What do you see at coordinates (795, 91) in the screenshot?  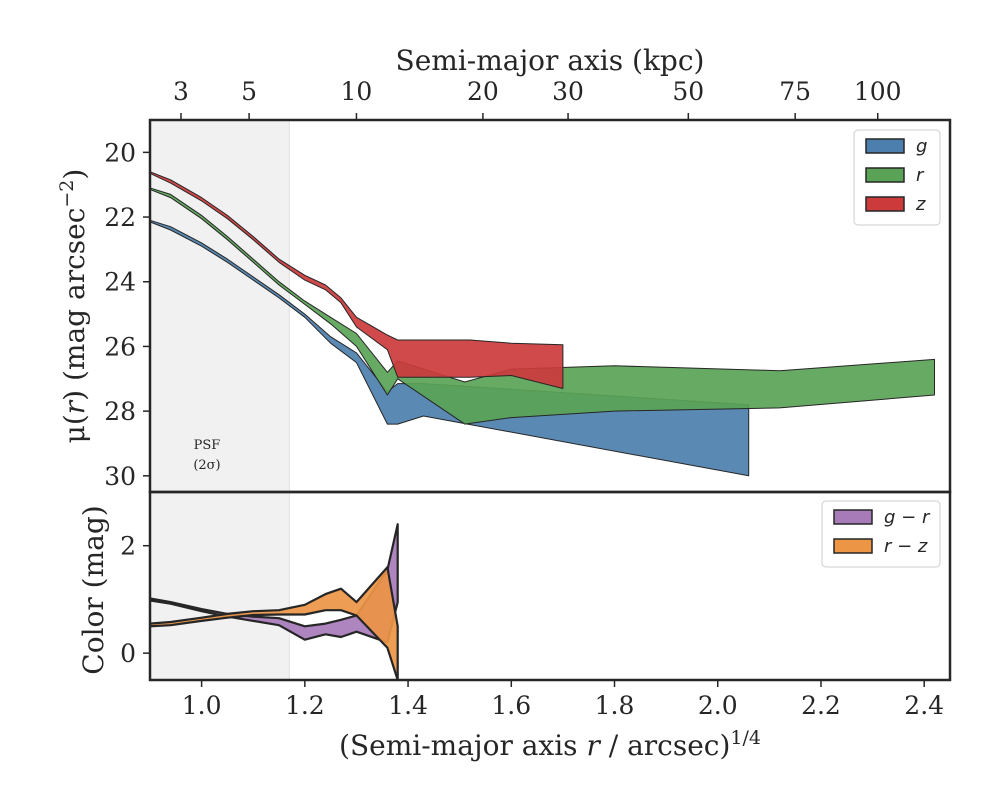 I see `kpc-tick-label: 75` at bounding box center [795, 91].